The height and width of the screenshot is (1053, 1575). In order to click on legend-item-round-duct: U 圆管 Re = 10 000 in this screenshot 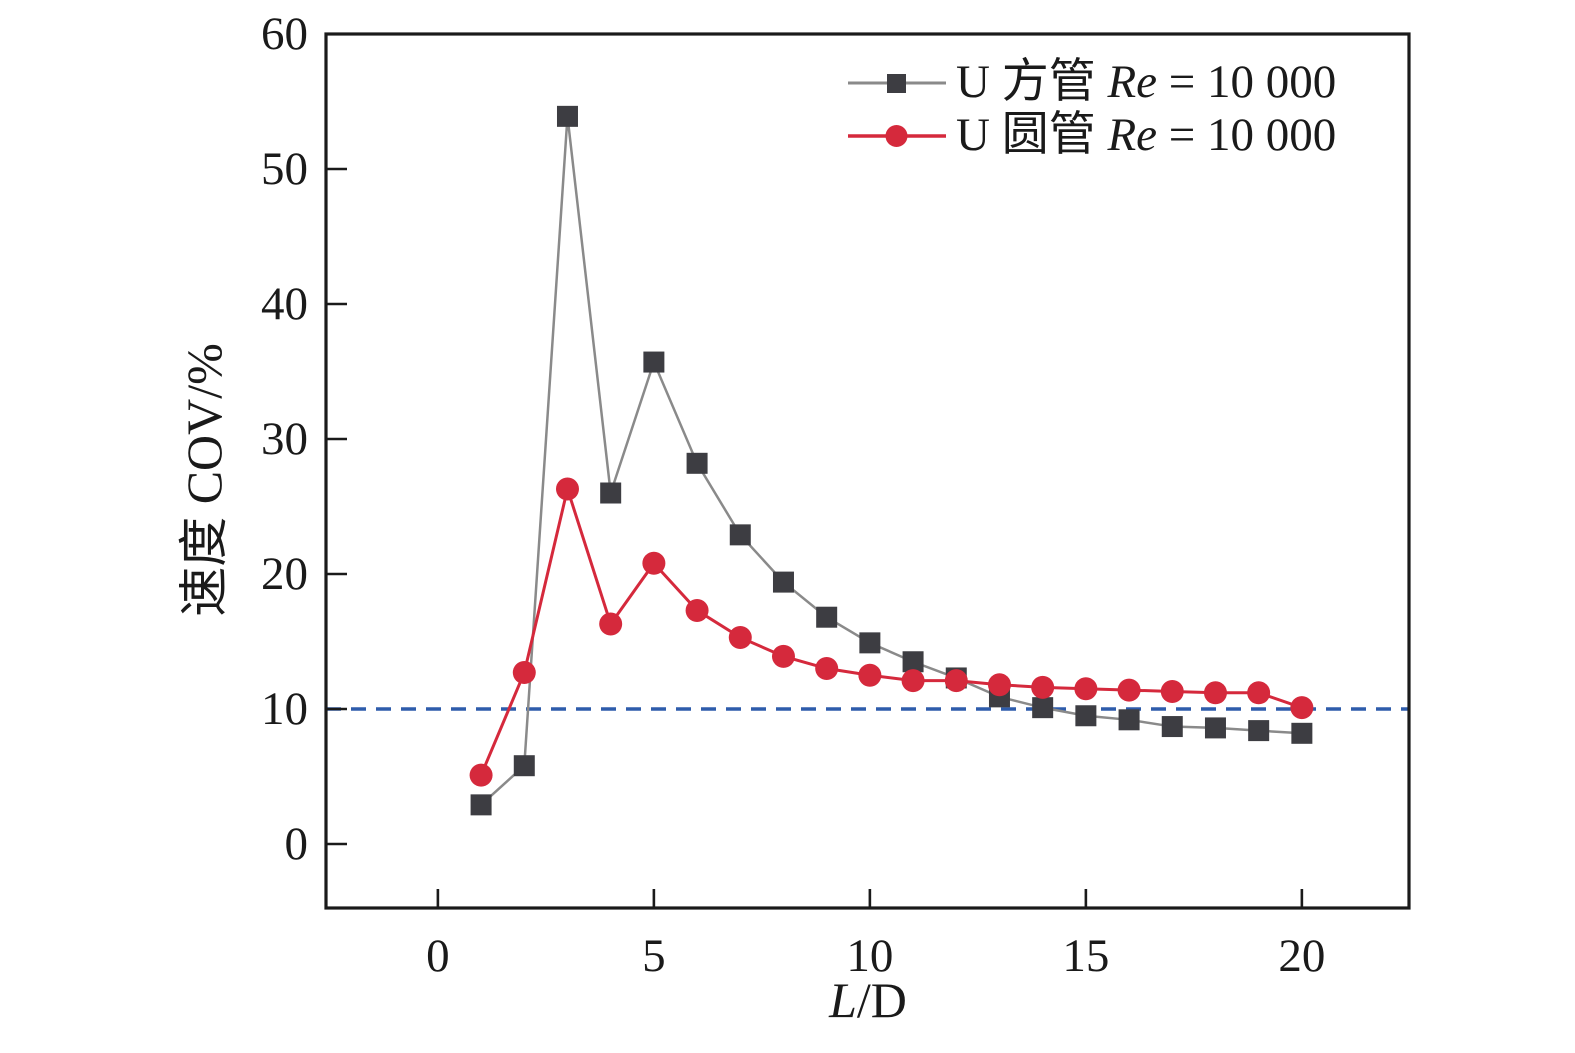, I will do `click(1091, 135)`.